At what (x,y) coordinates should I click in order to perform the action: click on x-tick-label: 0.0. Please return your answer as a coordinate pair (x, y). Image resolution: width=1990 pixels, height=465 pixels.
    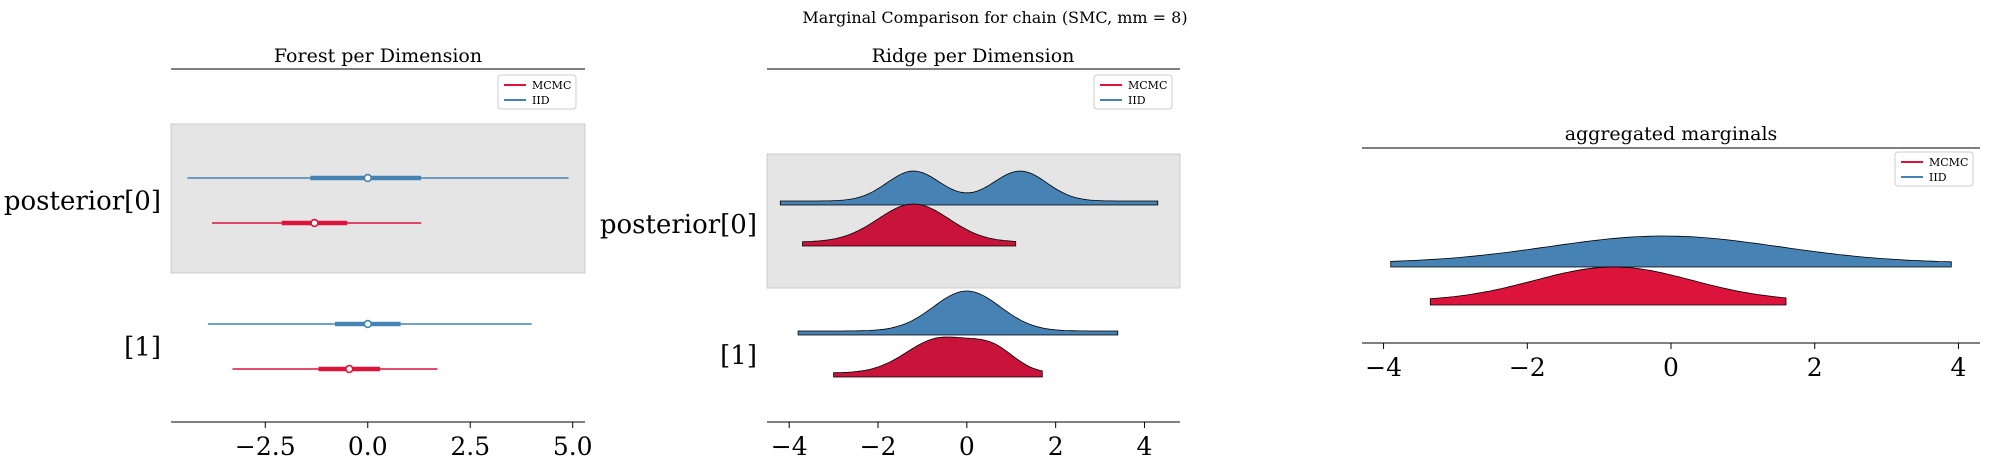
    Looking at the image, I should click on (368, 446).